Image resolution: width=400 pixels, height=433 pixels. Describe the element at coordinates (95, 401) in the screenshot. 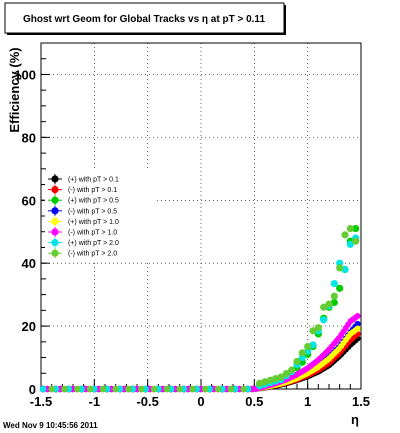

I see `x-tick-label: -1` at that location.